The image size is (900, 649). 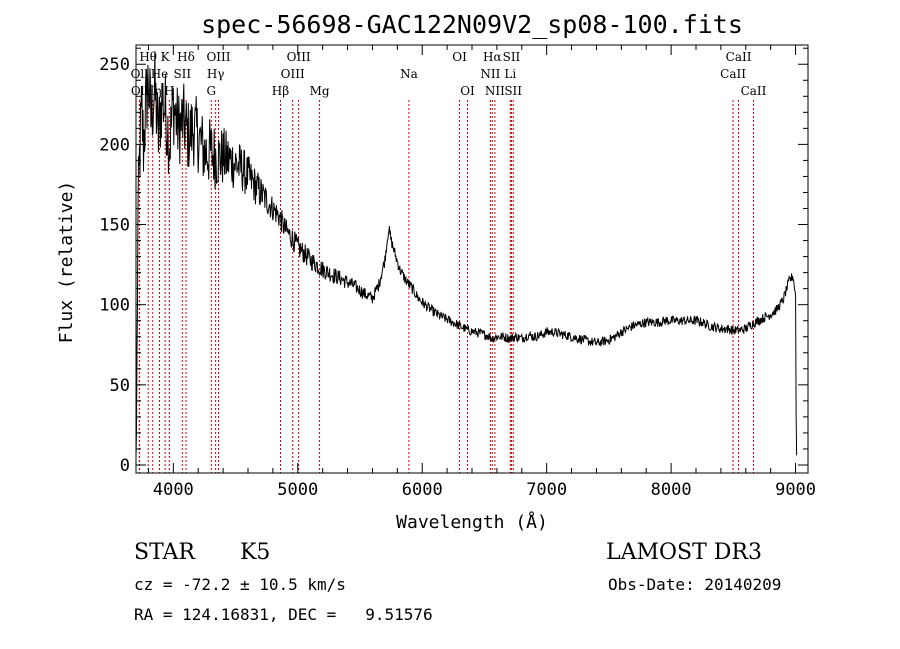 What do you see at coordinates (216, 74) in the screenshot?
I see `spectral-line-label: Hγ` at bounding box center [216, 74].